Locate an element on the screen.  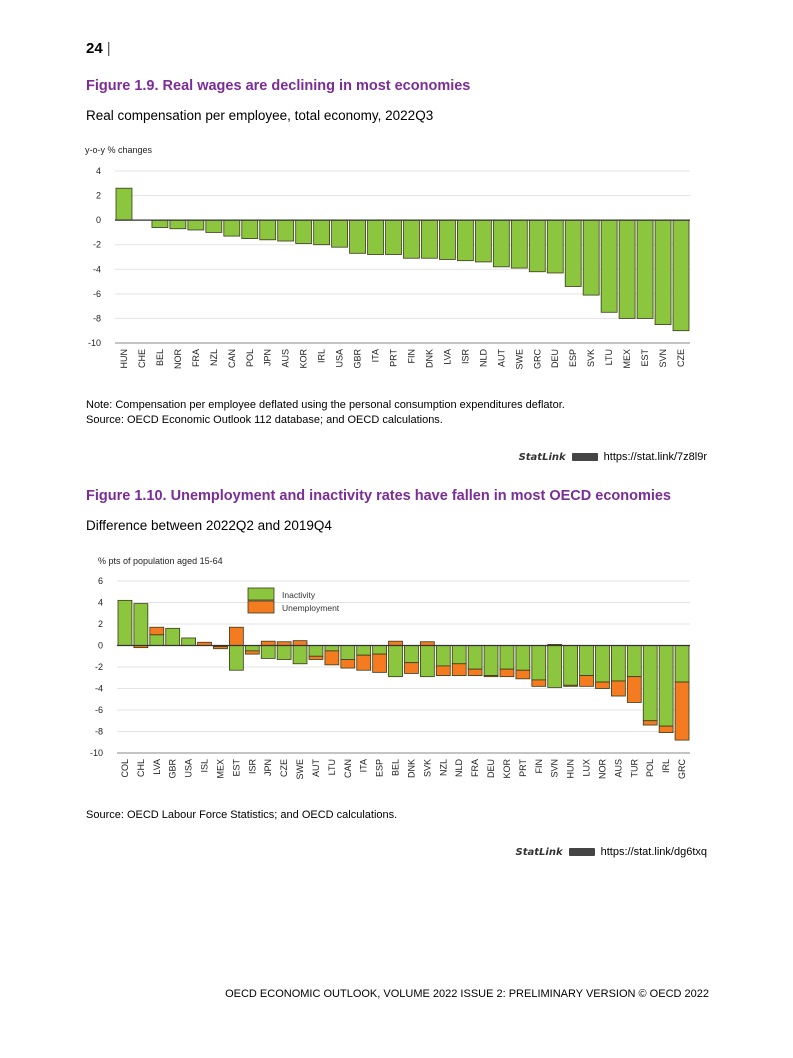
bar-inactivity-NZL is located at coordinates (443, 656).